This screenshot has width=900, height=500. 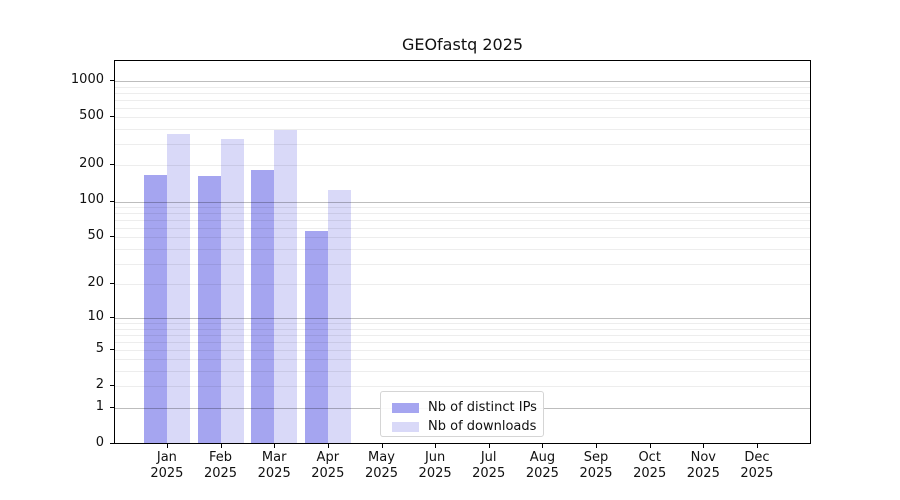 I want to click on bar-distinct-ips-apr, so click(x=316, y=336).